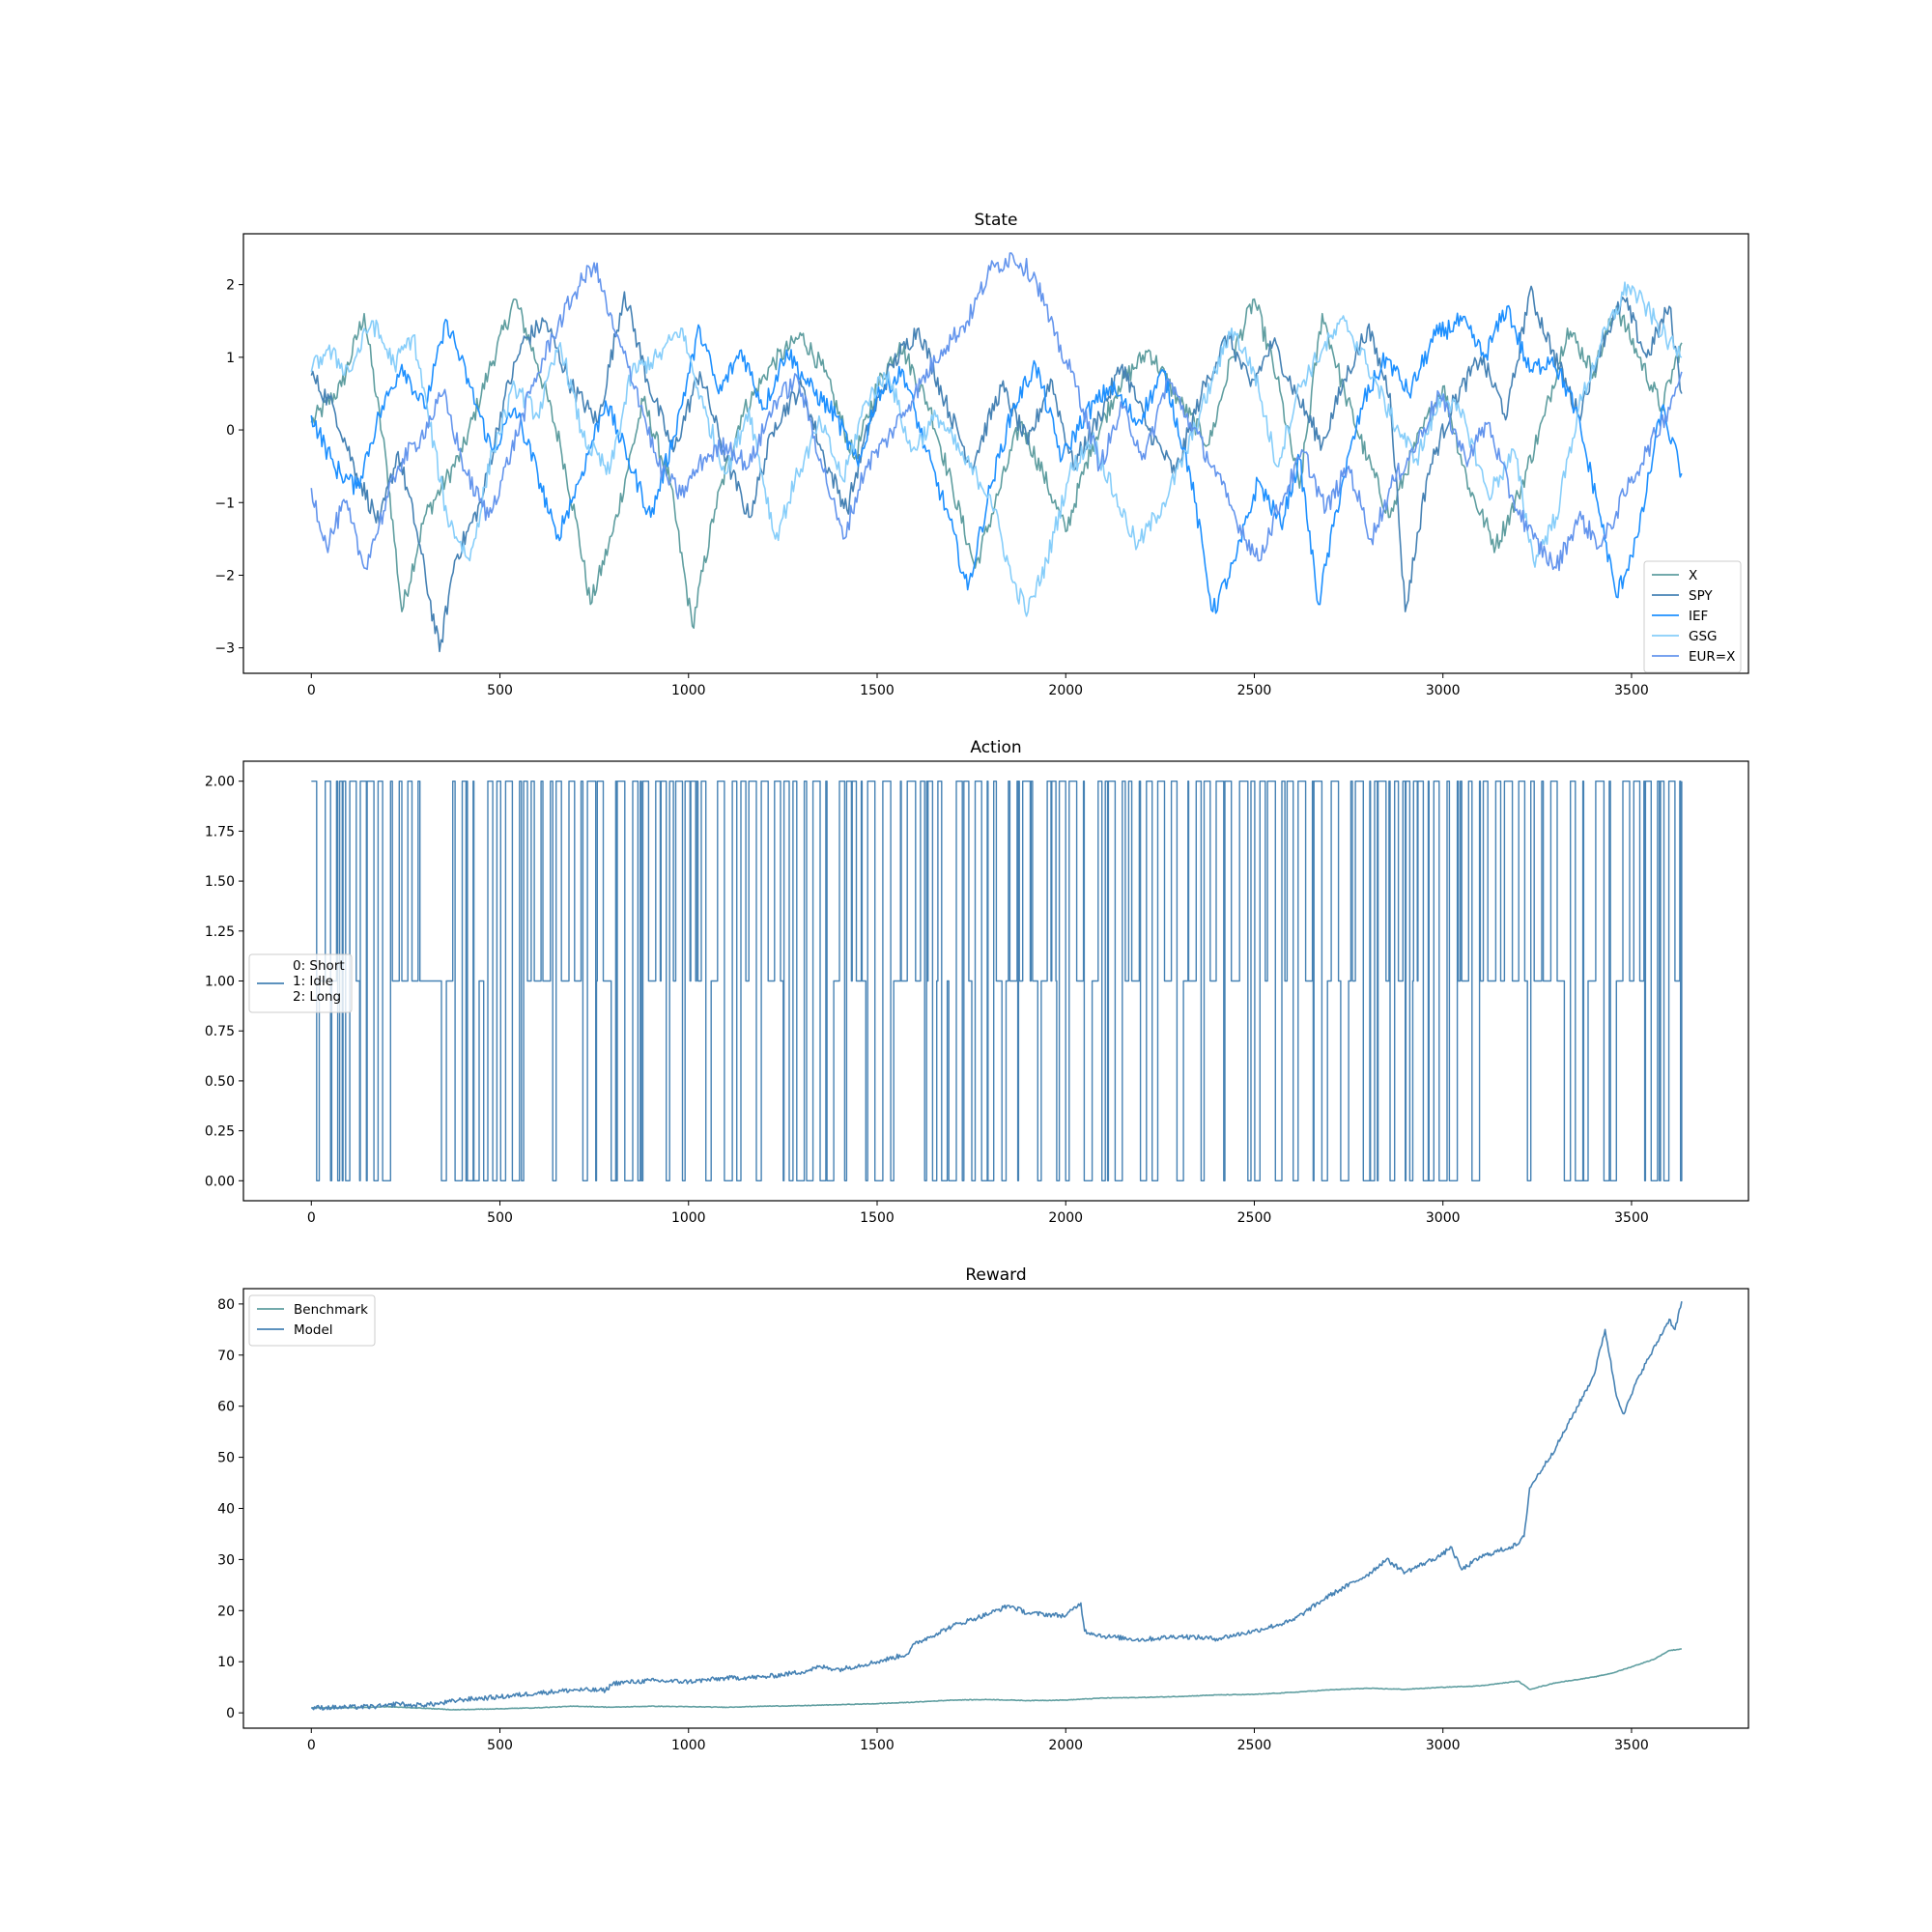 The image size is (1932, 1932). What do you see at coordinates (220, 1031) in the screenshot?
I see `y-tick-label: 0.75` at bounding box center [220, 1031].